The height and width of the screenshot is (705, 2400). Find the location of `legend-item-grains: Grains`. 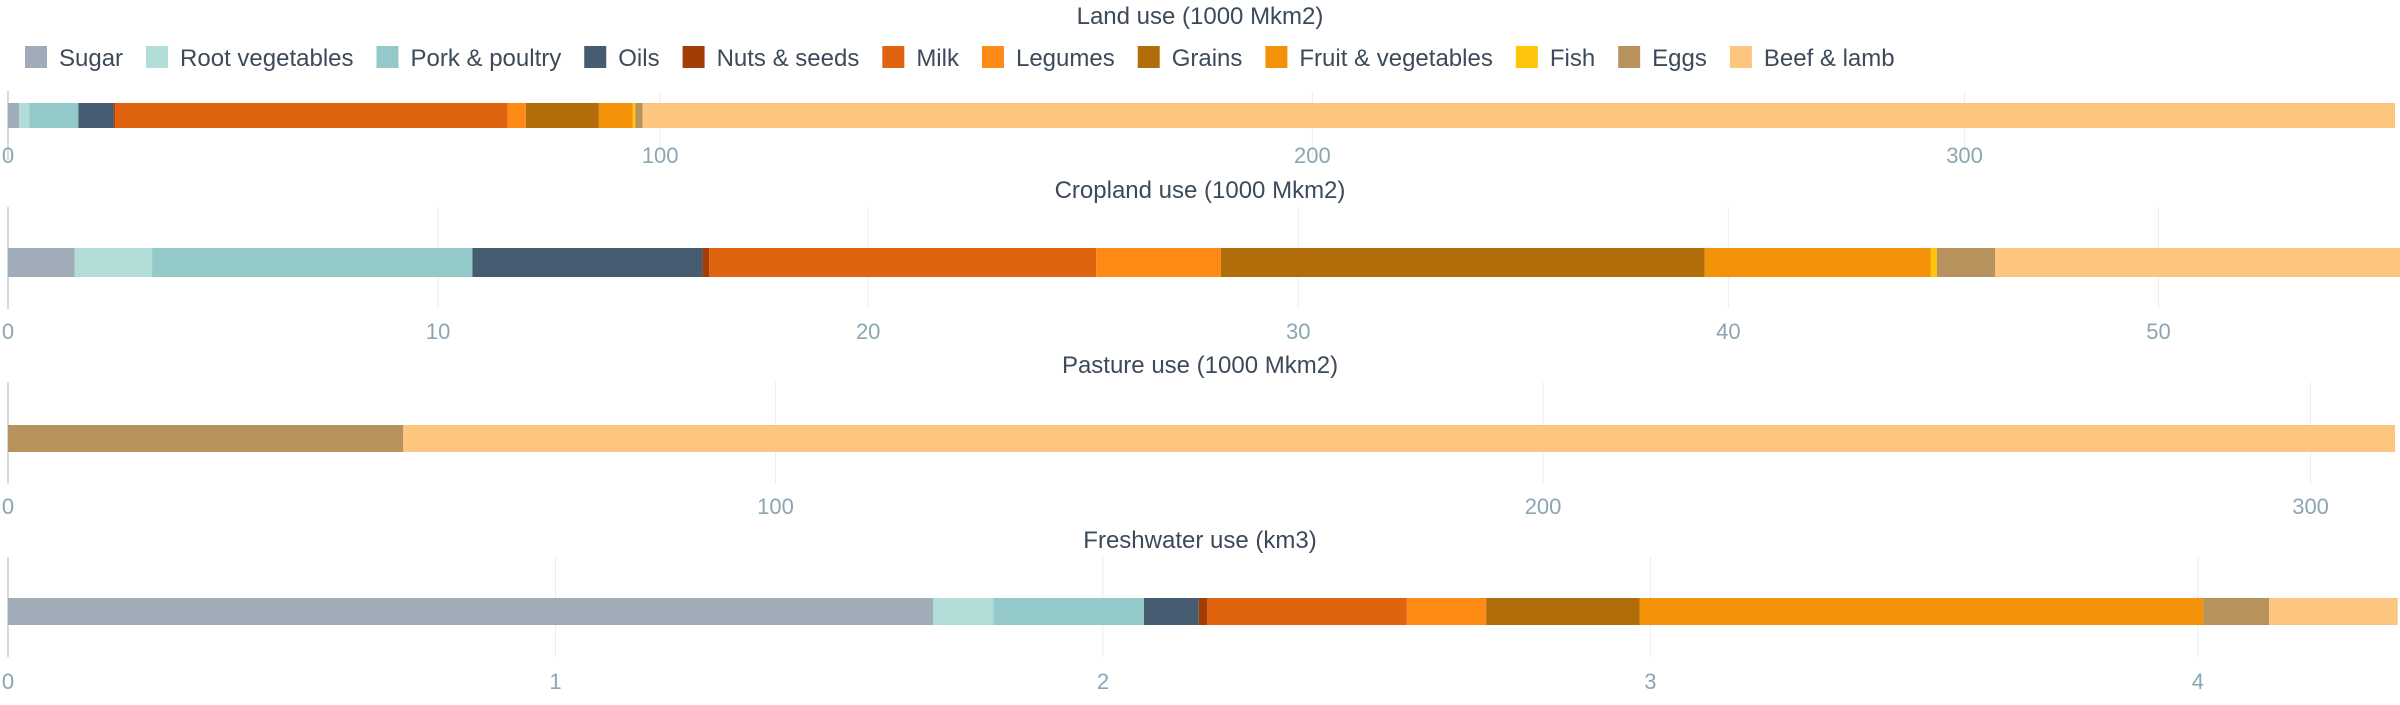

legend-item-grains: Grains is located at coordinates (1190, 58).